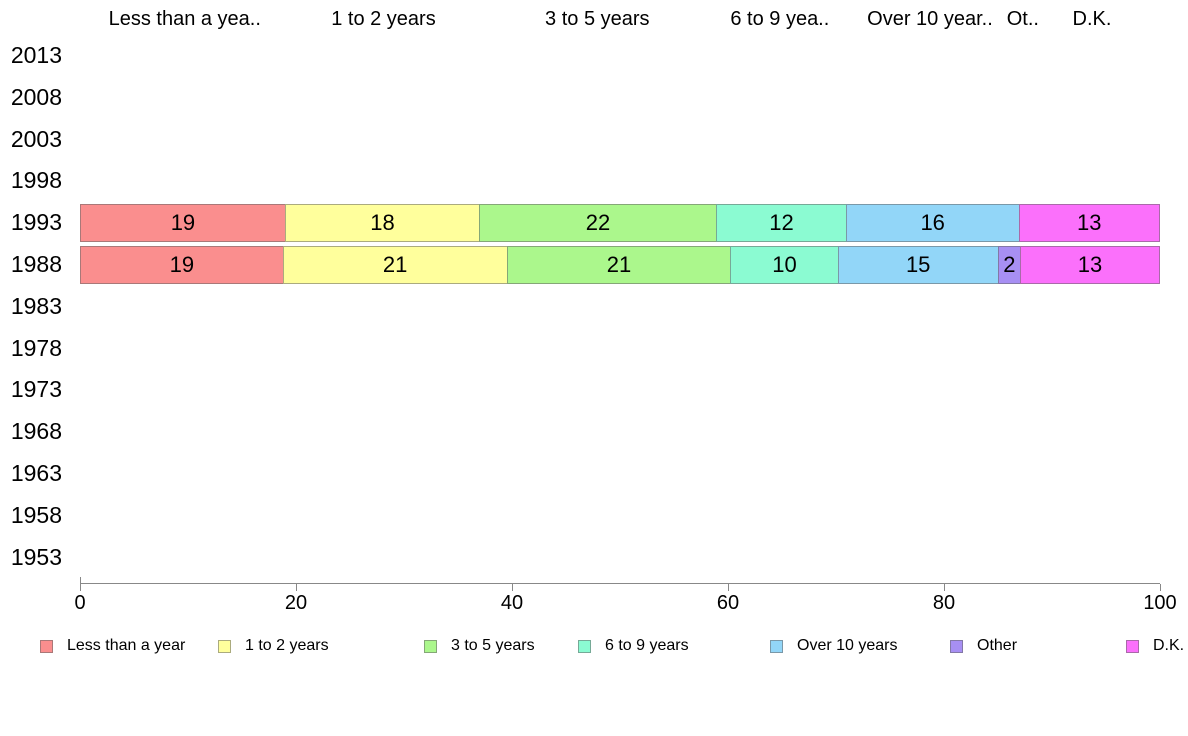 This screenshot has height=736, width=1188. I want to click on bar-segment-1993-less-than-a-year: 19, so click(183, 223).